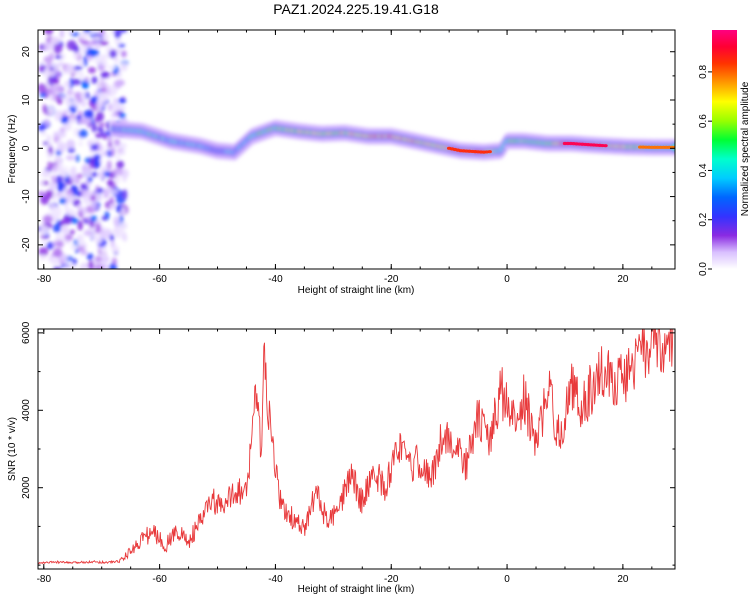 The height and width of the screenshot is (600, 750). I want to click on y-tick-label: 4000, so click(26, 410).